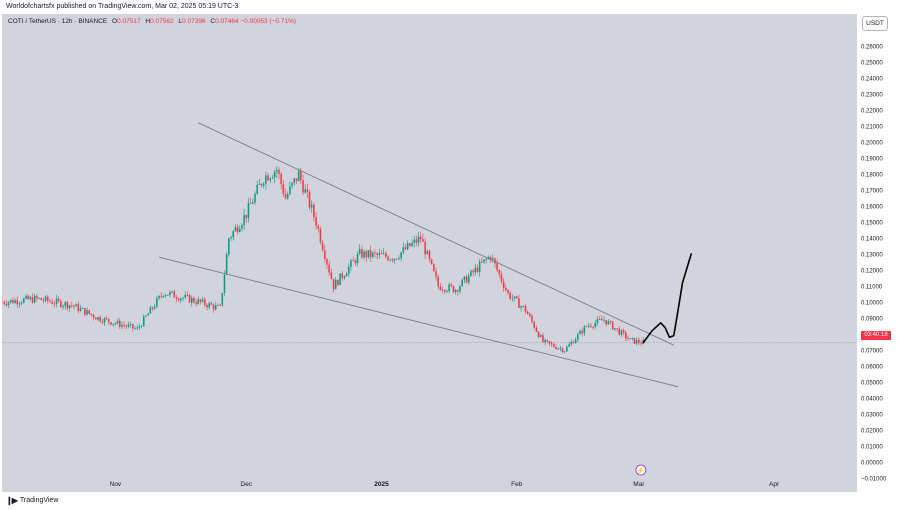 This screenshot has width=900, height=510. Describe the element at coordinates (872, 159) in the screenshot. I see `price-axis-tick: 0.19000` at that location.